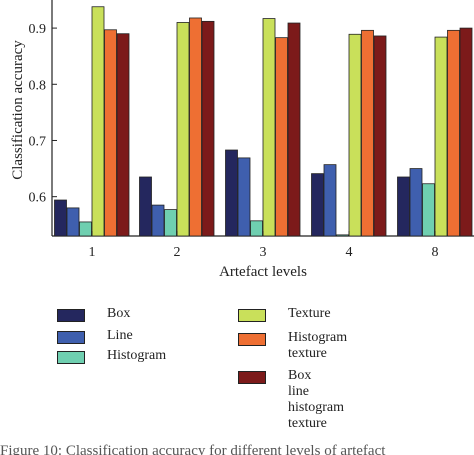 This screenshot has height=455, width=474. Describe the element at coordinates (18, 110) in the screenshot. I see `y-axis-title: Classification accuracy` at that location.